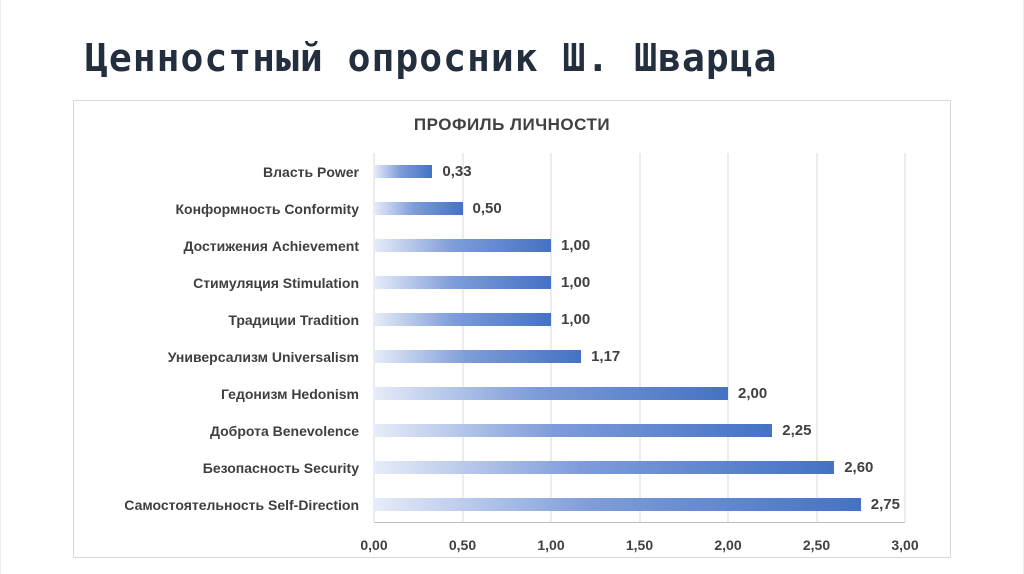 The width and height of the screenshot is (1024, 574). I want to click on chart-row: Достижения Achievement 1,00, so click(489, 245).